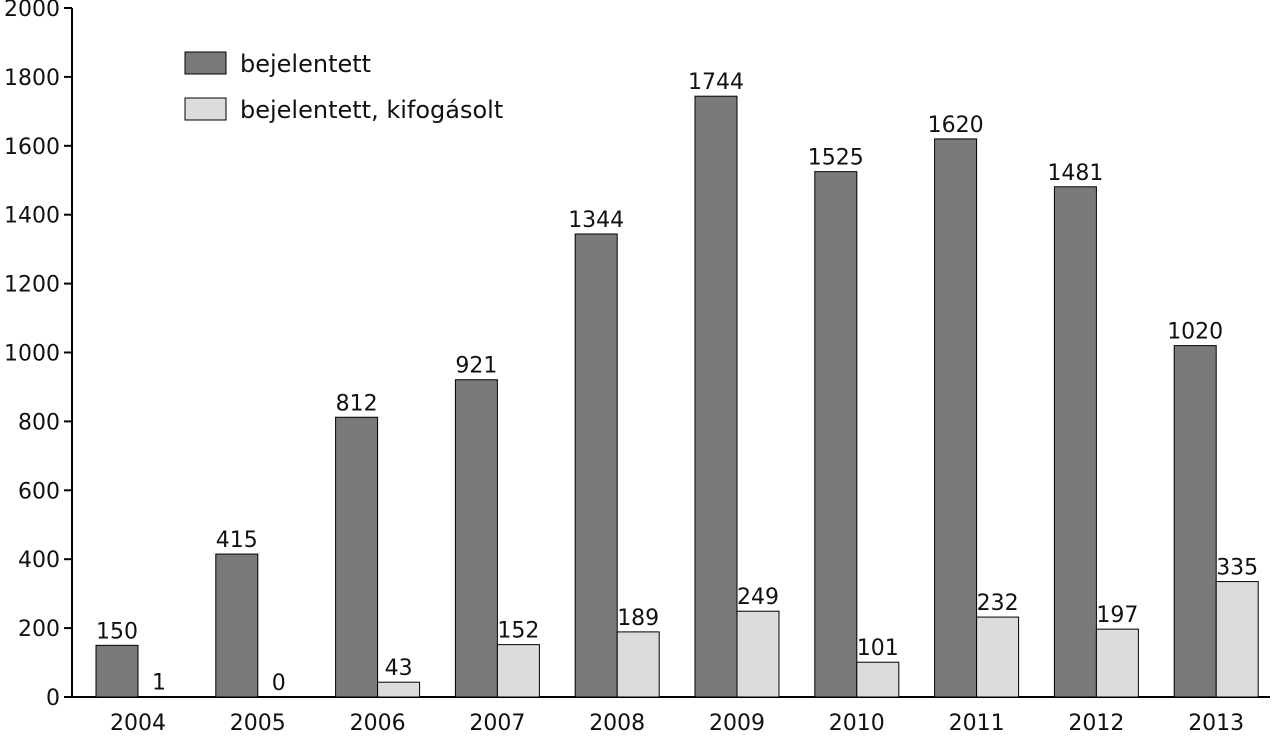 The height and width of the screenshot is (736, 1283). Describe the element at coordinates (32, 216) in the screenshot. I see `y-tick-label: 1400` at that location.